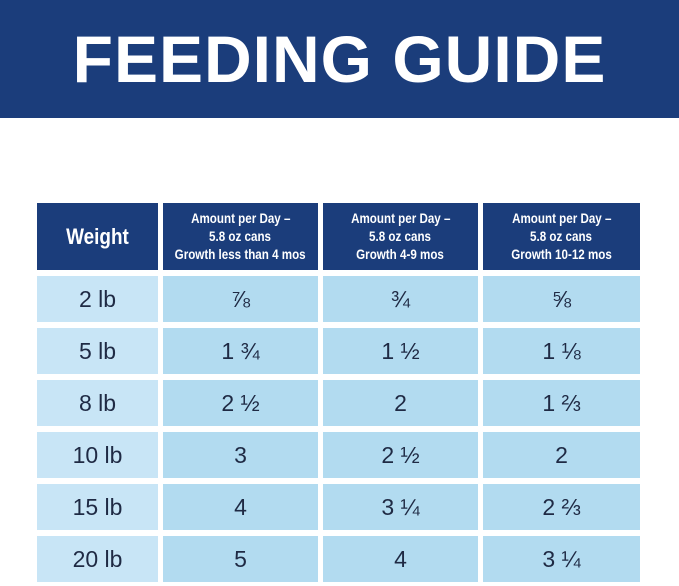 The width and height of the screenshot is (679, 586). Describe the element at coordinates (561, 403) in the screenshot. I see `amount-cell: 1 ⅔` at that location.